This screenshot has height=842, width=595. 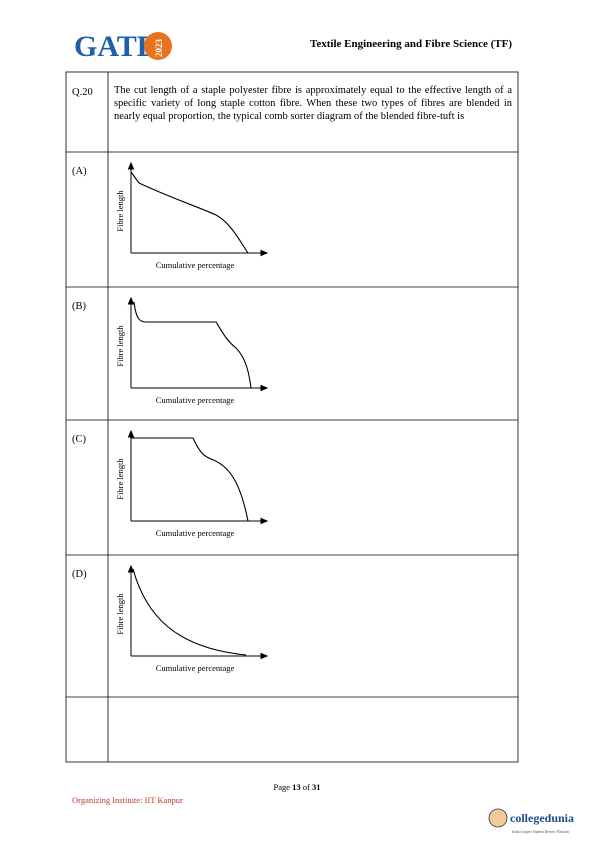 What do you see at coordinates (540, 832) in the screenshot?
I see `brand-tagline: India's largest Student Review Platform` at bounding box center [540, 832].